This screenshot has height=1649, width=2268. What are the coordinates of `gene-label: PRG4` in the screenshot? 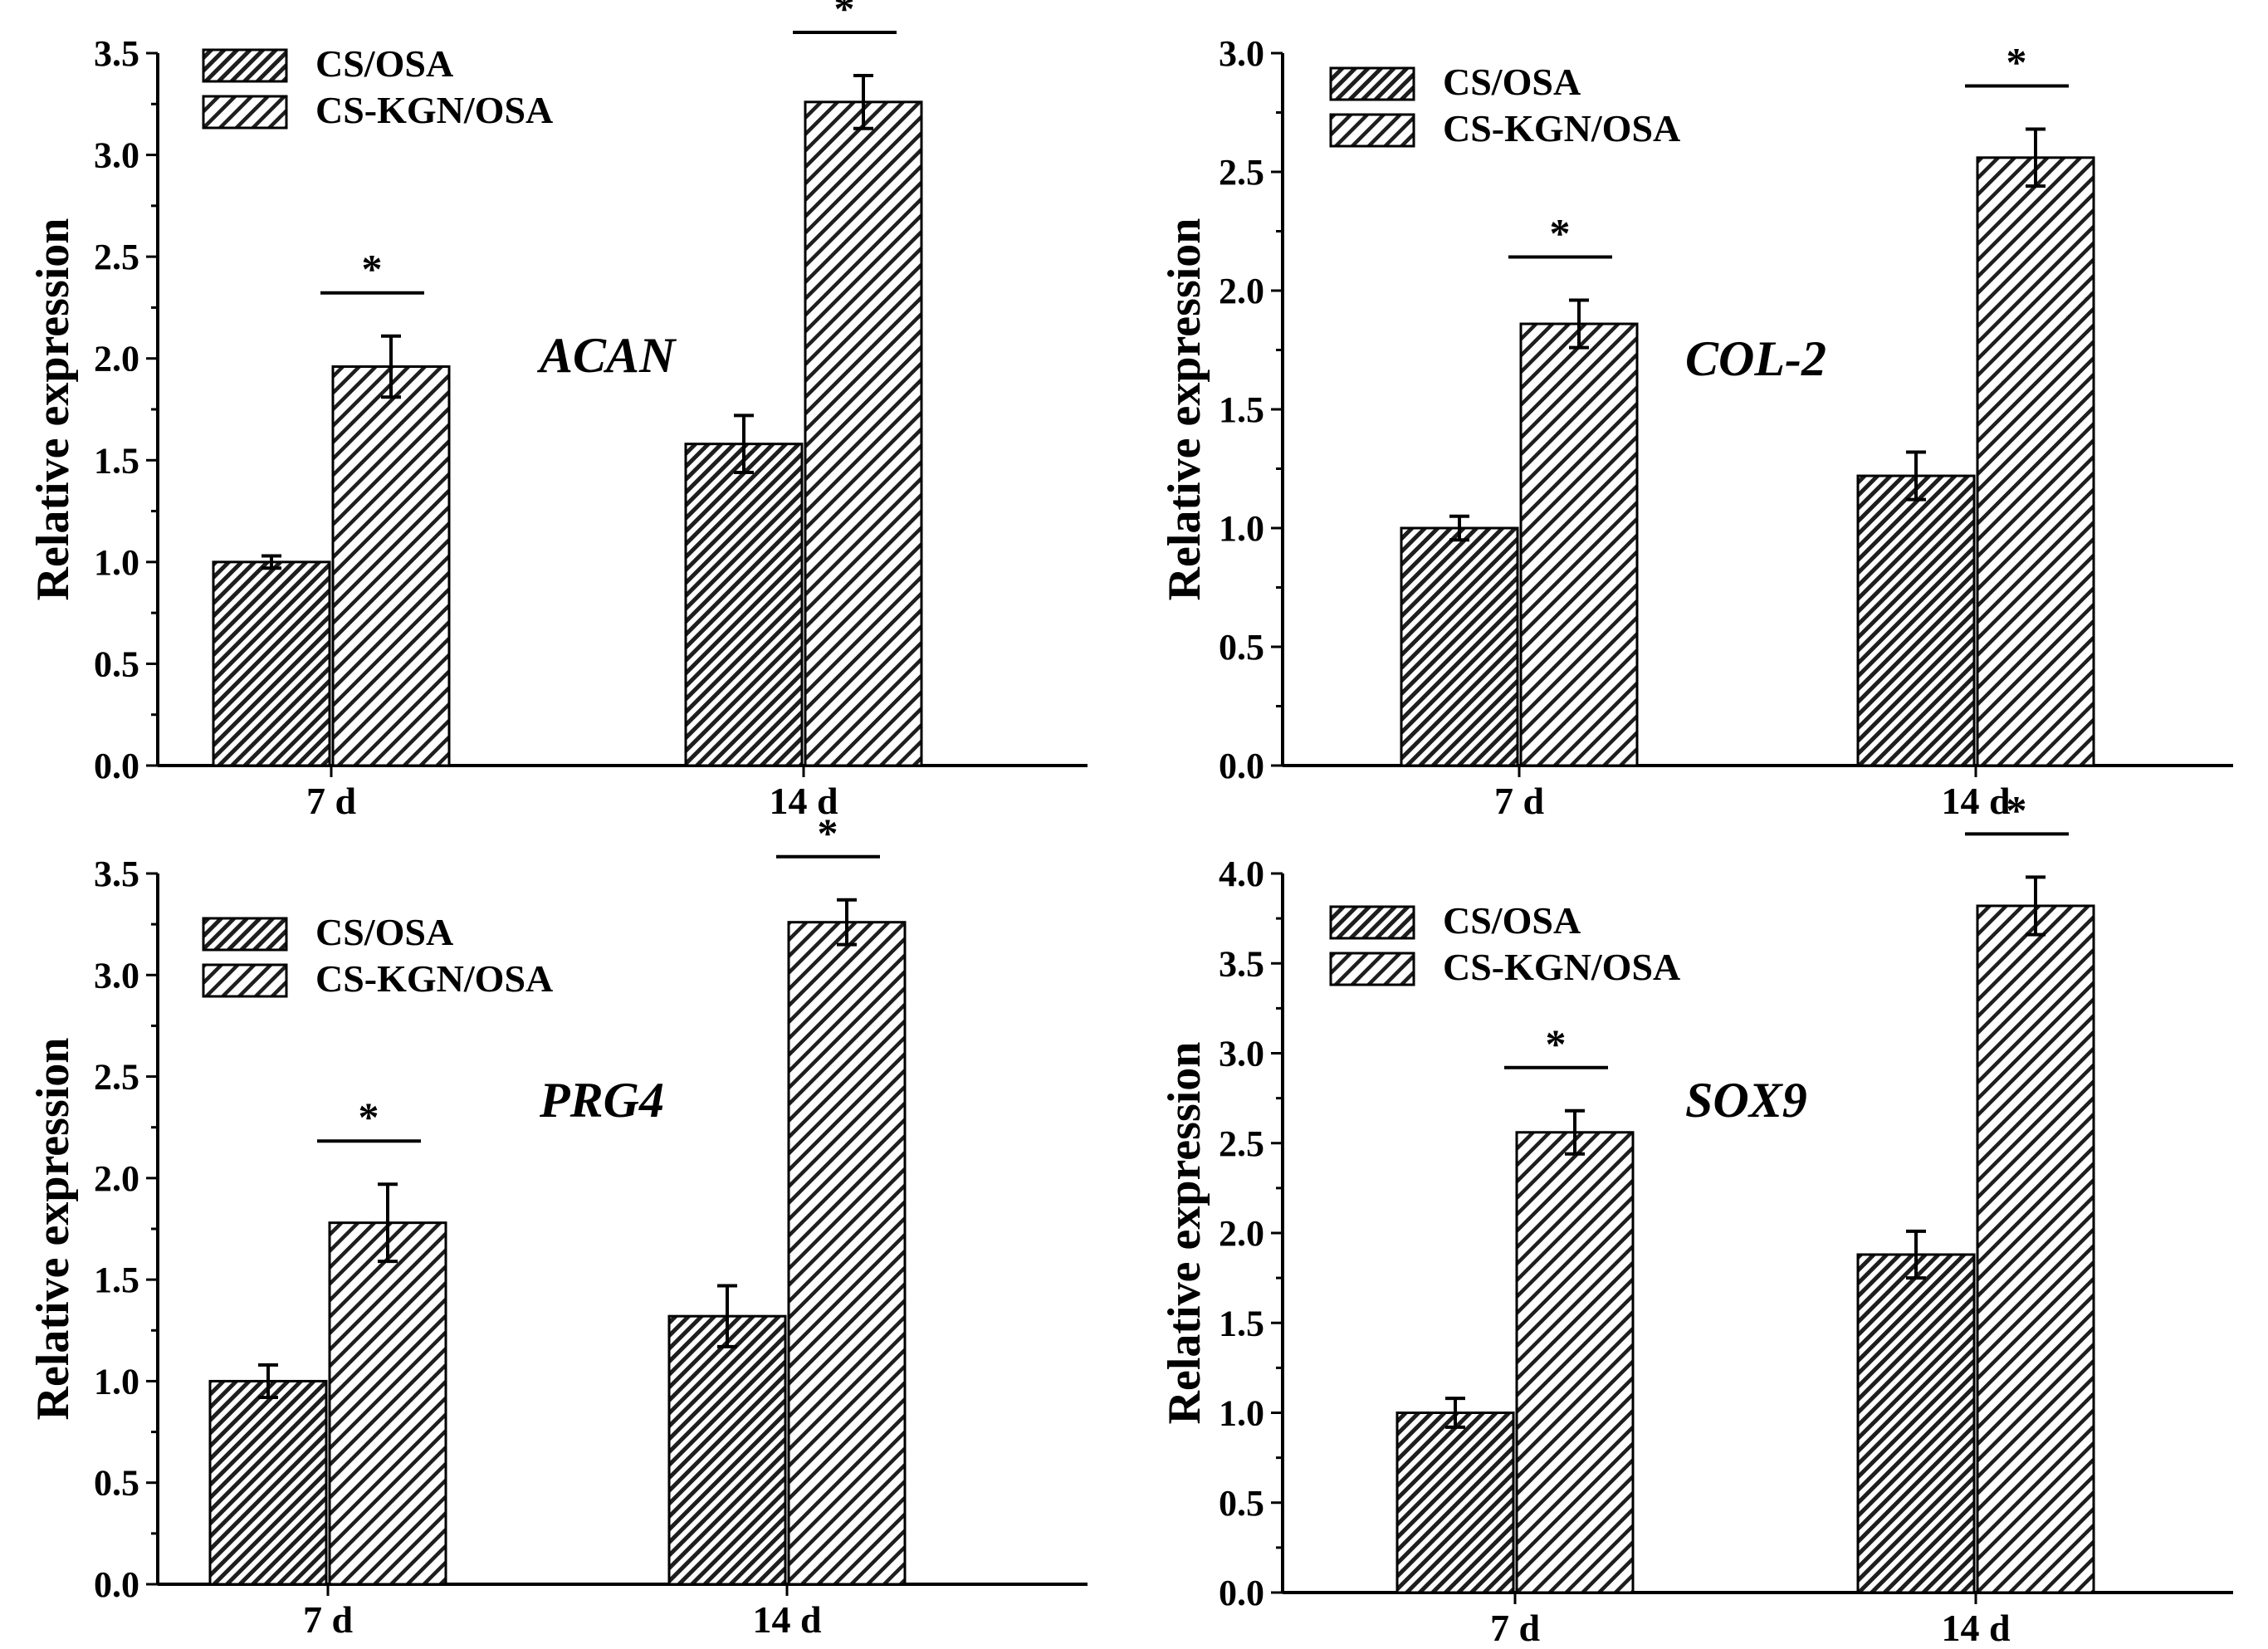 It's located at (601, 1100).